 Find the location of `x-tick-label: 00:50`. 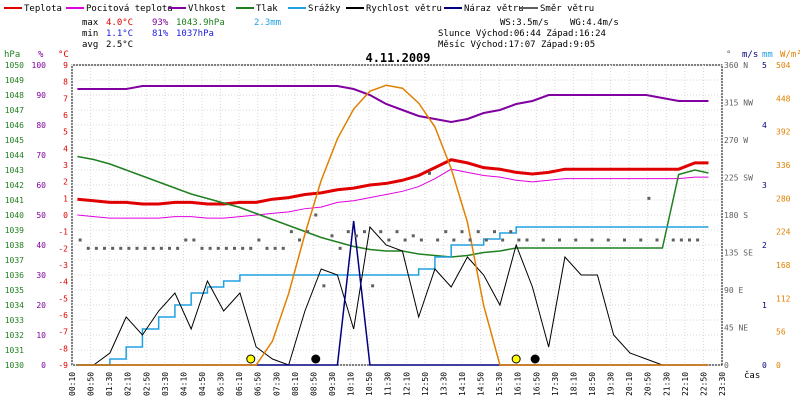

x-tick-label: 00:50 is located at coordinates (91, 384).